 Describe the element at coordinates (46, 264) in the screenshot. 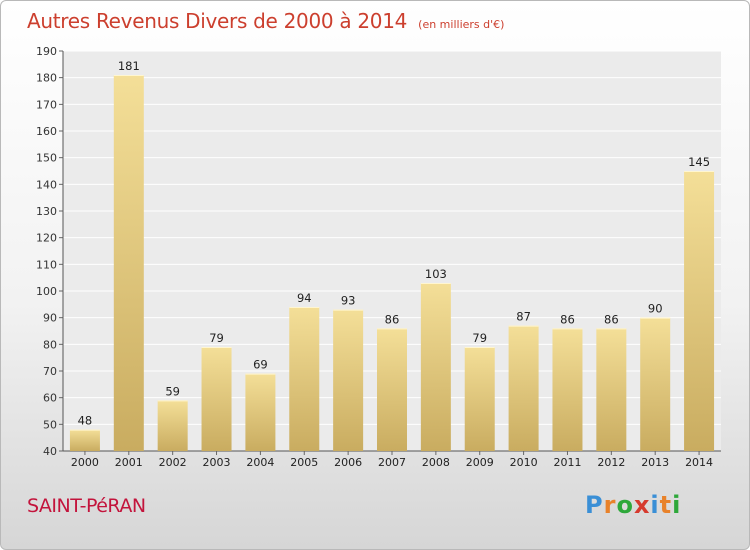

I see `y-tick-label: 110` at that location.